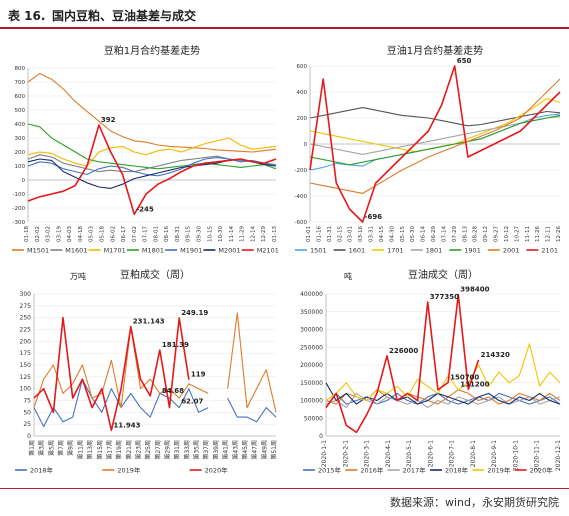 This screenshot has width=569, height=516. What do you see at coordinates (348, 276) in the screenshot?
I see `y-axis-label: 吨` at bounding box center [348, 276].